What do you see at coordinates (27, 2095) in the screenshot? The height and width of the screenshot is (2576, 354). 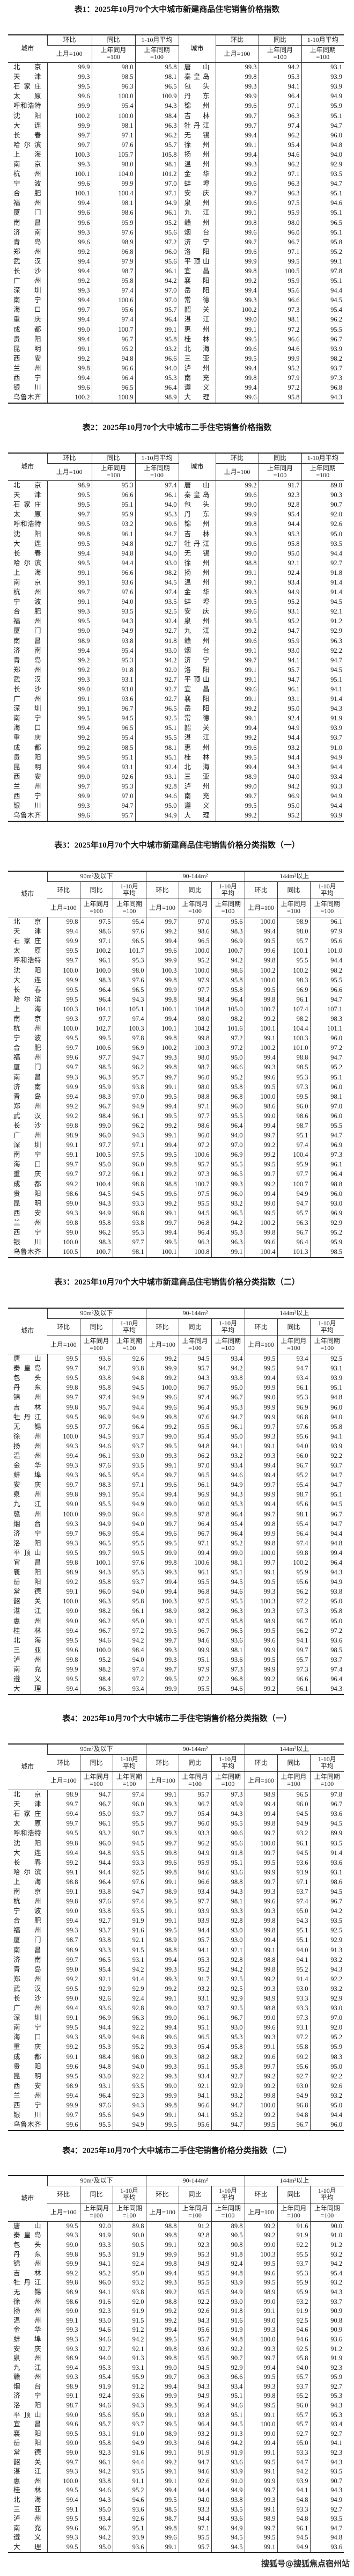 I see `city-name: 兰州` at bounding box center [27, 2095].